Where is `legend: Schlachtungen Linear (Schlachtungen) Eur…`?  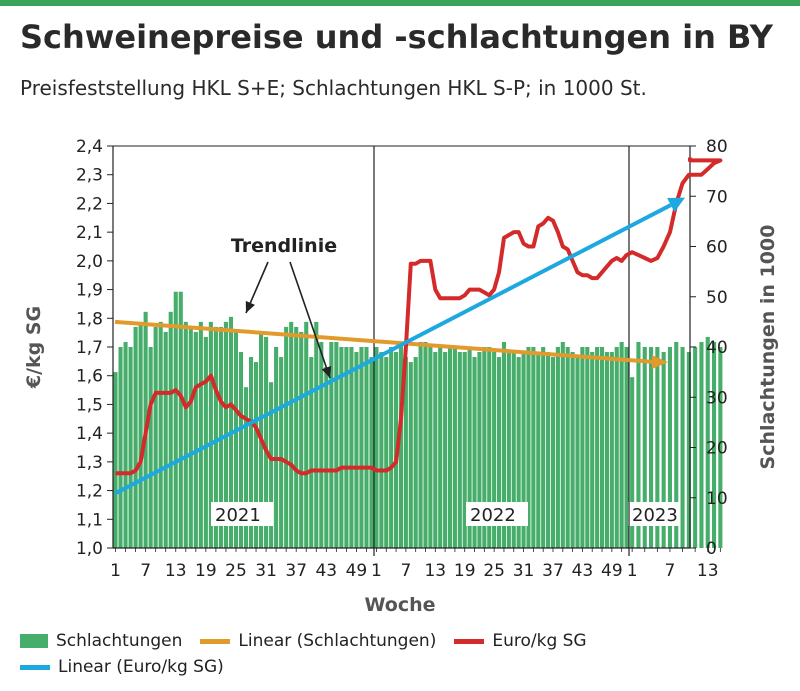
legend: Schlachtungen Linear (Schlachtungen) Eur… is located at coordinates (400, 654).